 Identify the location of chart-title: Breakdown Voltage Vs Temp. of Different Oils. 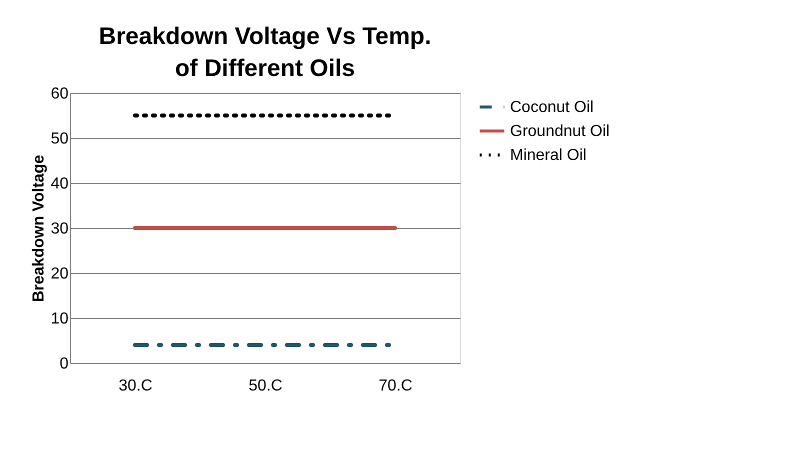
(265, 52).